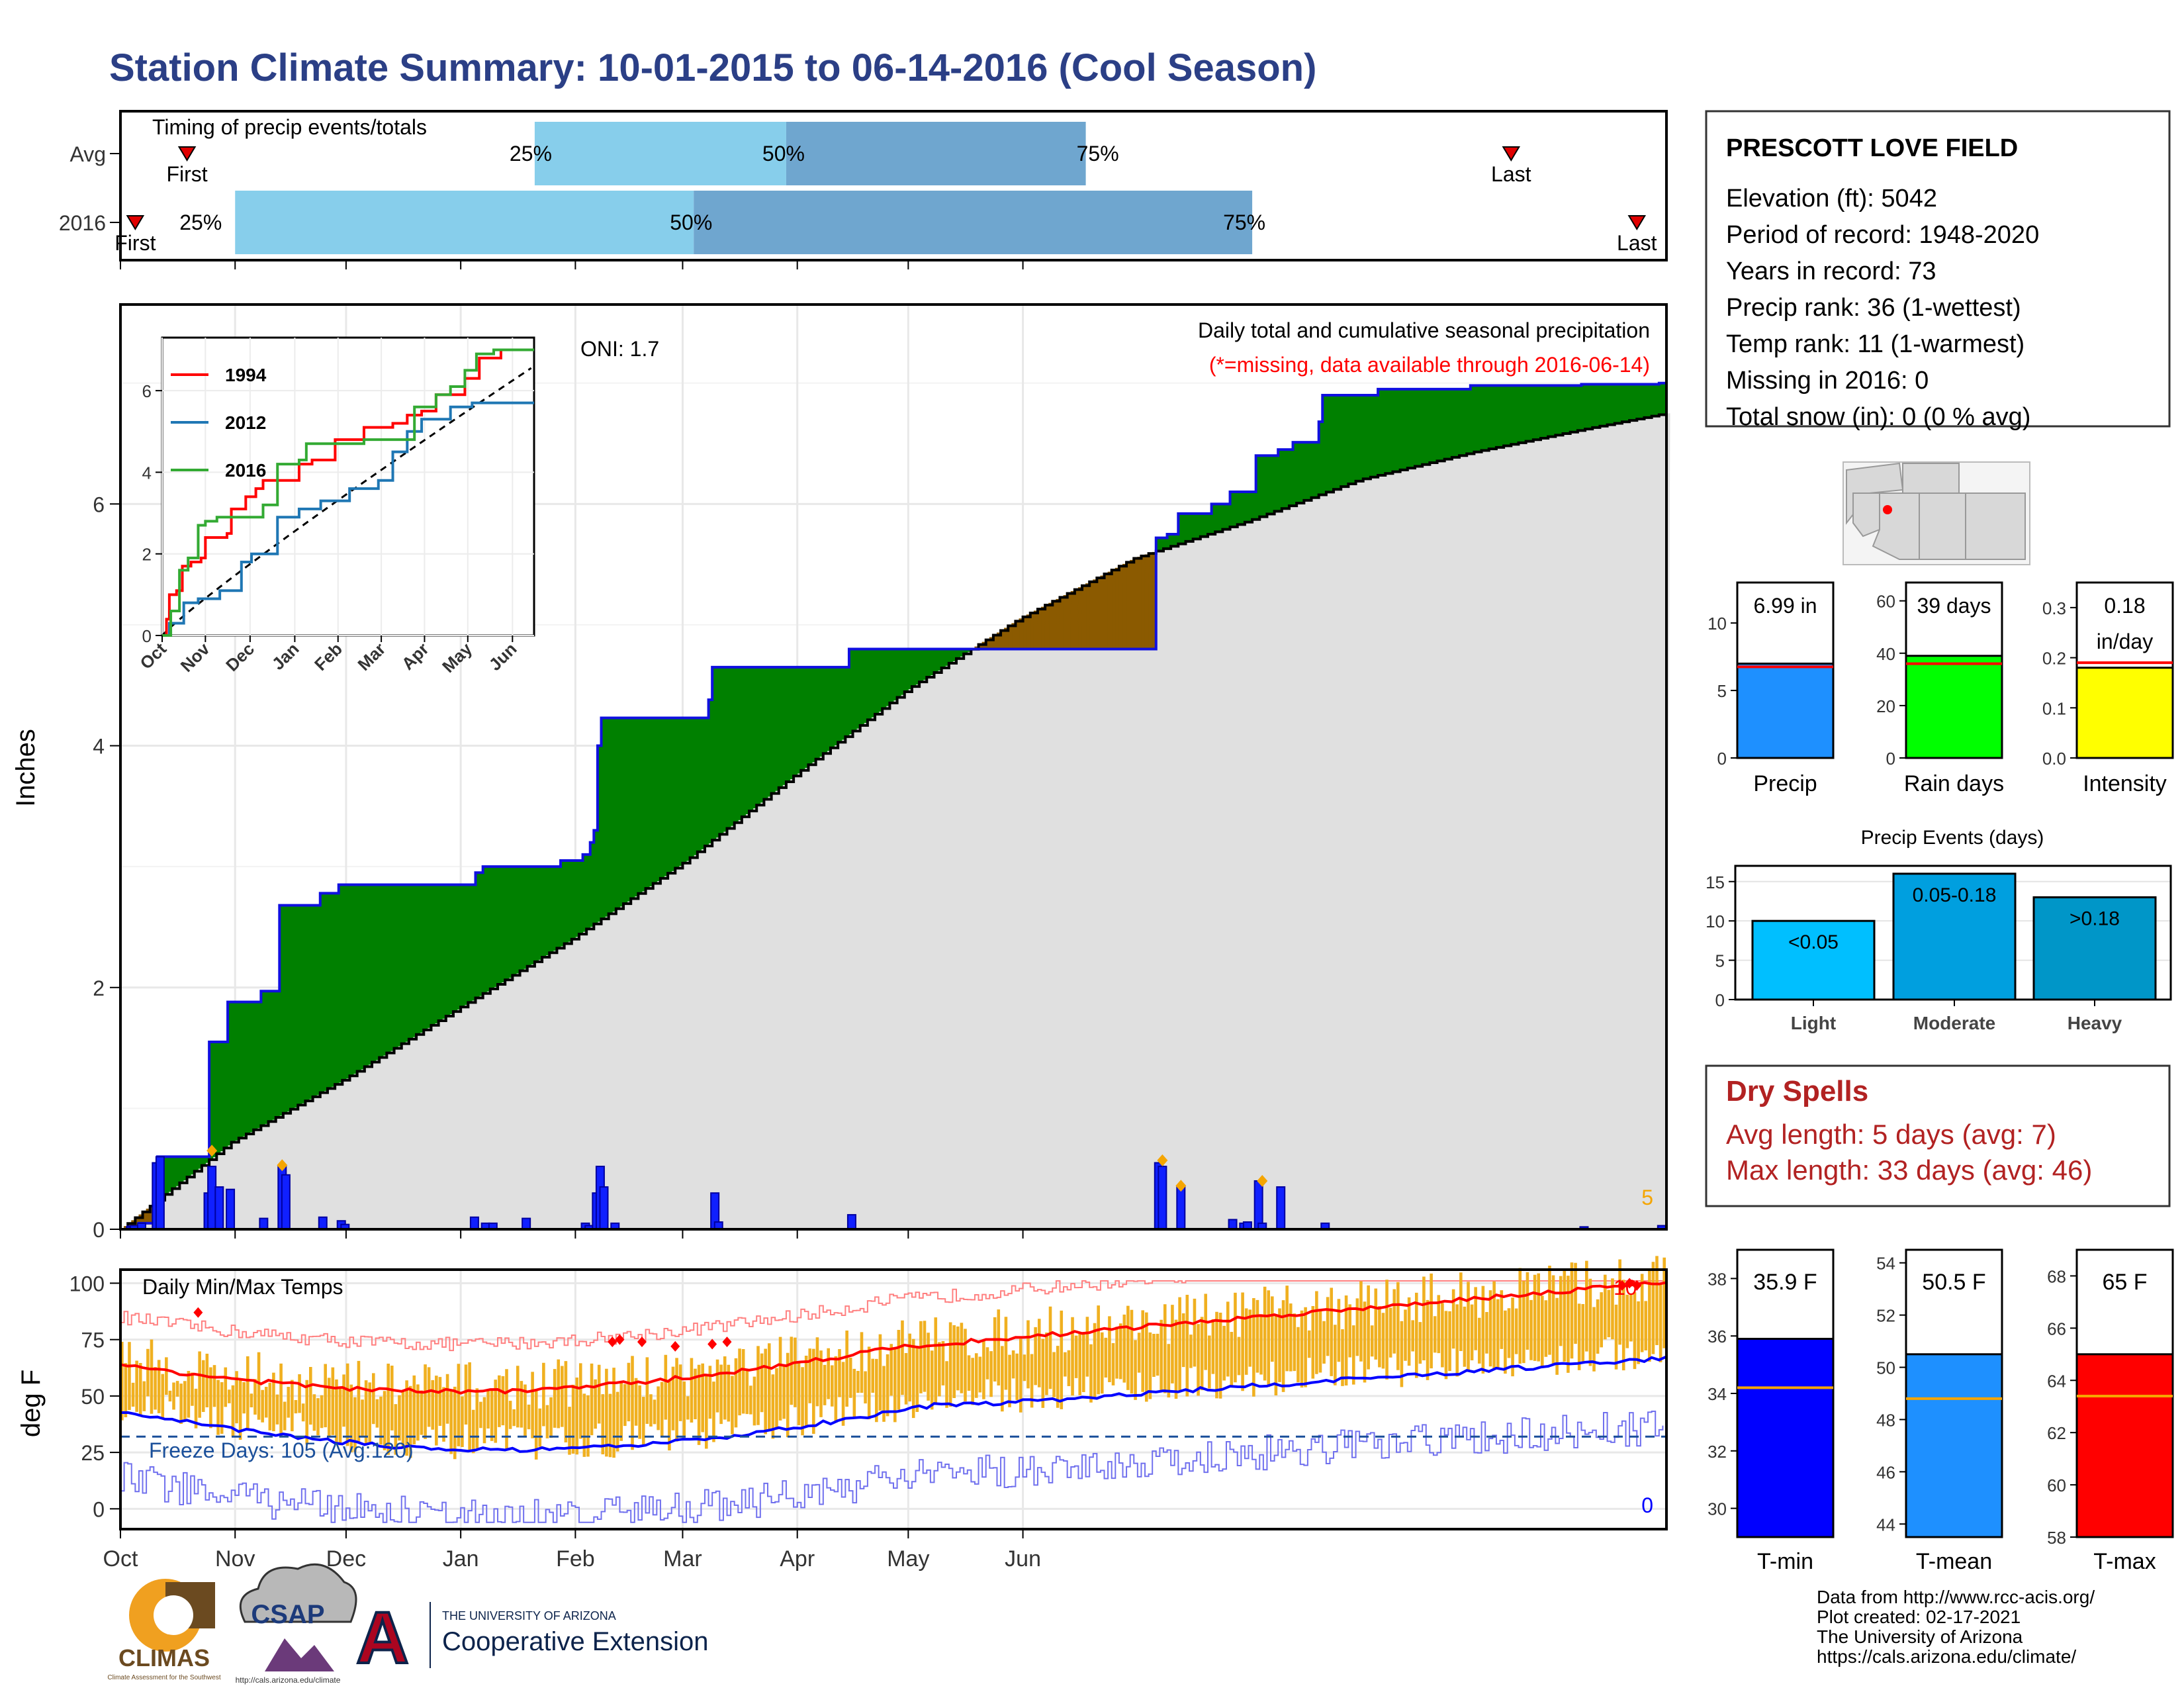 Image resolution: width=2184 pixels, height=1688 pixels. I want to click on map-co, so click(1931, 478).